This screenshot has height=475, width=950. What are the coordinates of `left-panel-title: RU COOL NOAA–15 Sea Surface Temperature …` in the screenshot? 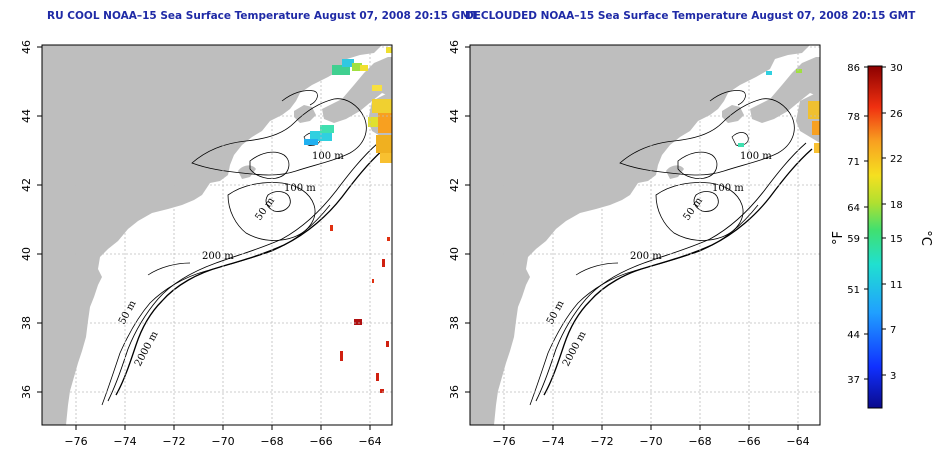 It's located at (262, 16).